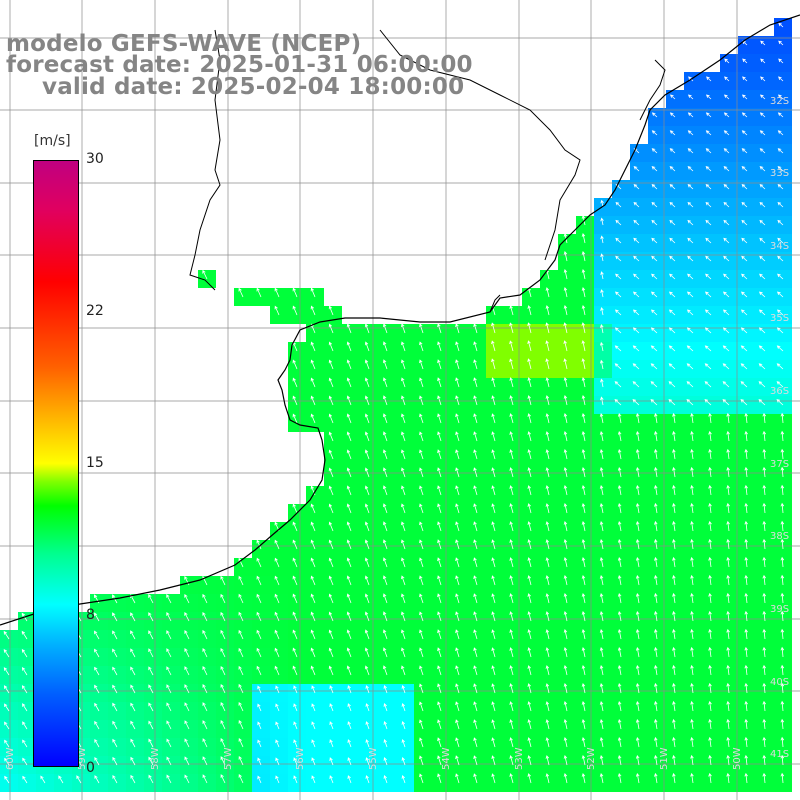 The image size is (800, 800). Describe the element at coordinates (228, 758) in the screenshot. I see `longitude-label: 57W` at that location.